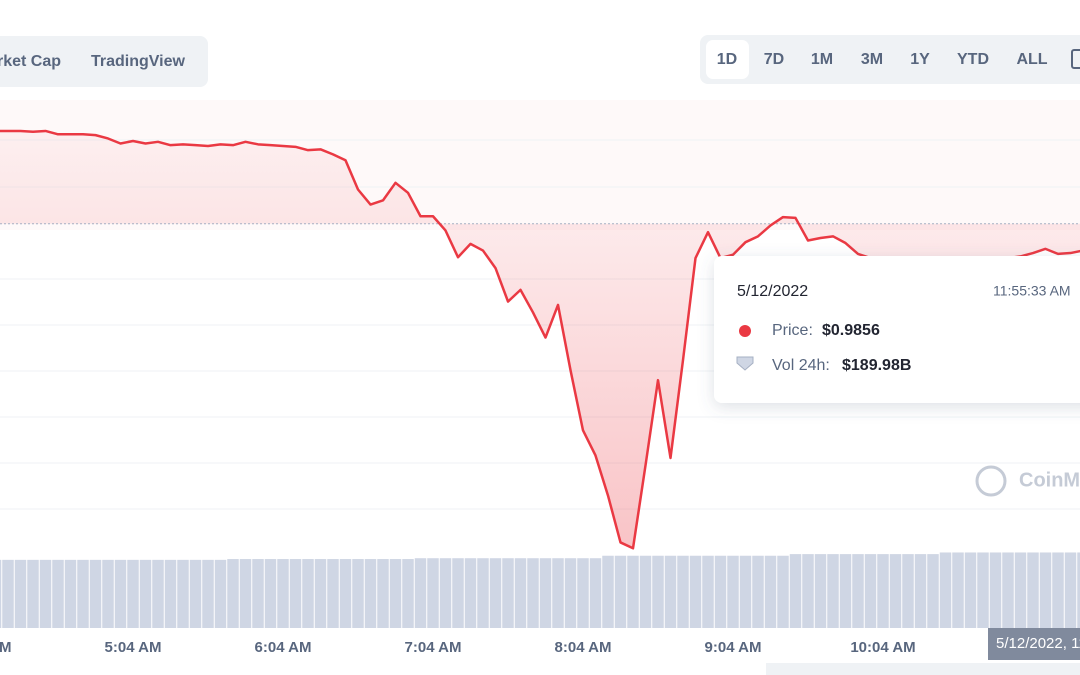  Describe the element at coordinates (745, 363) in the screenshot. I see `volume-icon` at that location.